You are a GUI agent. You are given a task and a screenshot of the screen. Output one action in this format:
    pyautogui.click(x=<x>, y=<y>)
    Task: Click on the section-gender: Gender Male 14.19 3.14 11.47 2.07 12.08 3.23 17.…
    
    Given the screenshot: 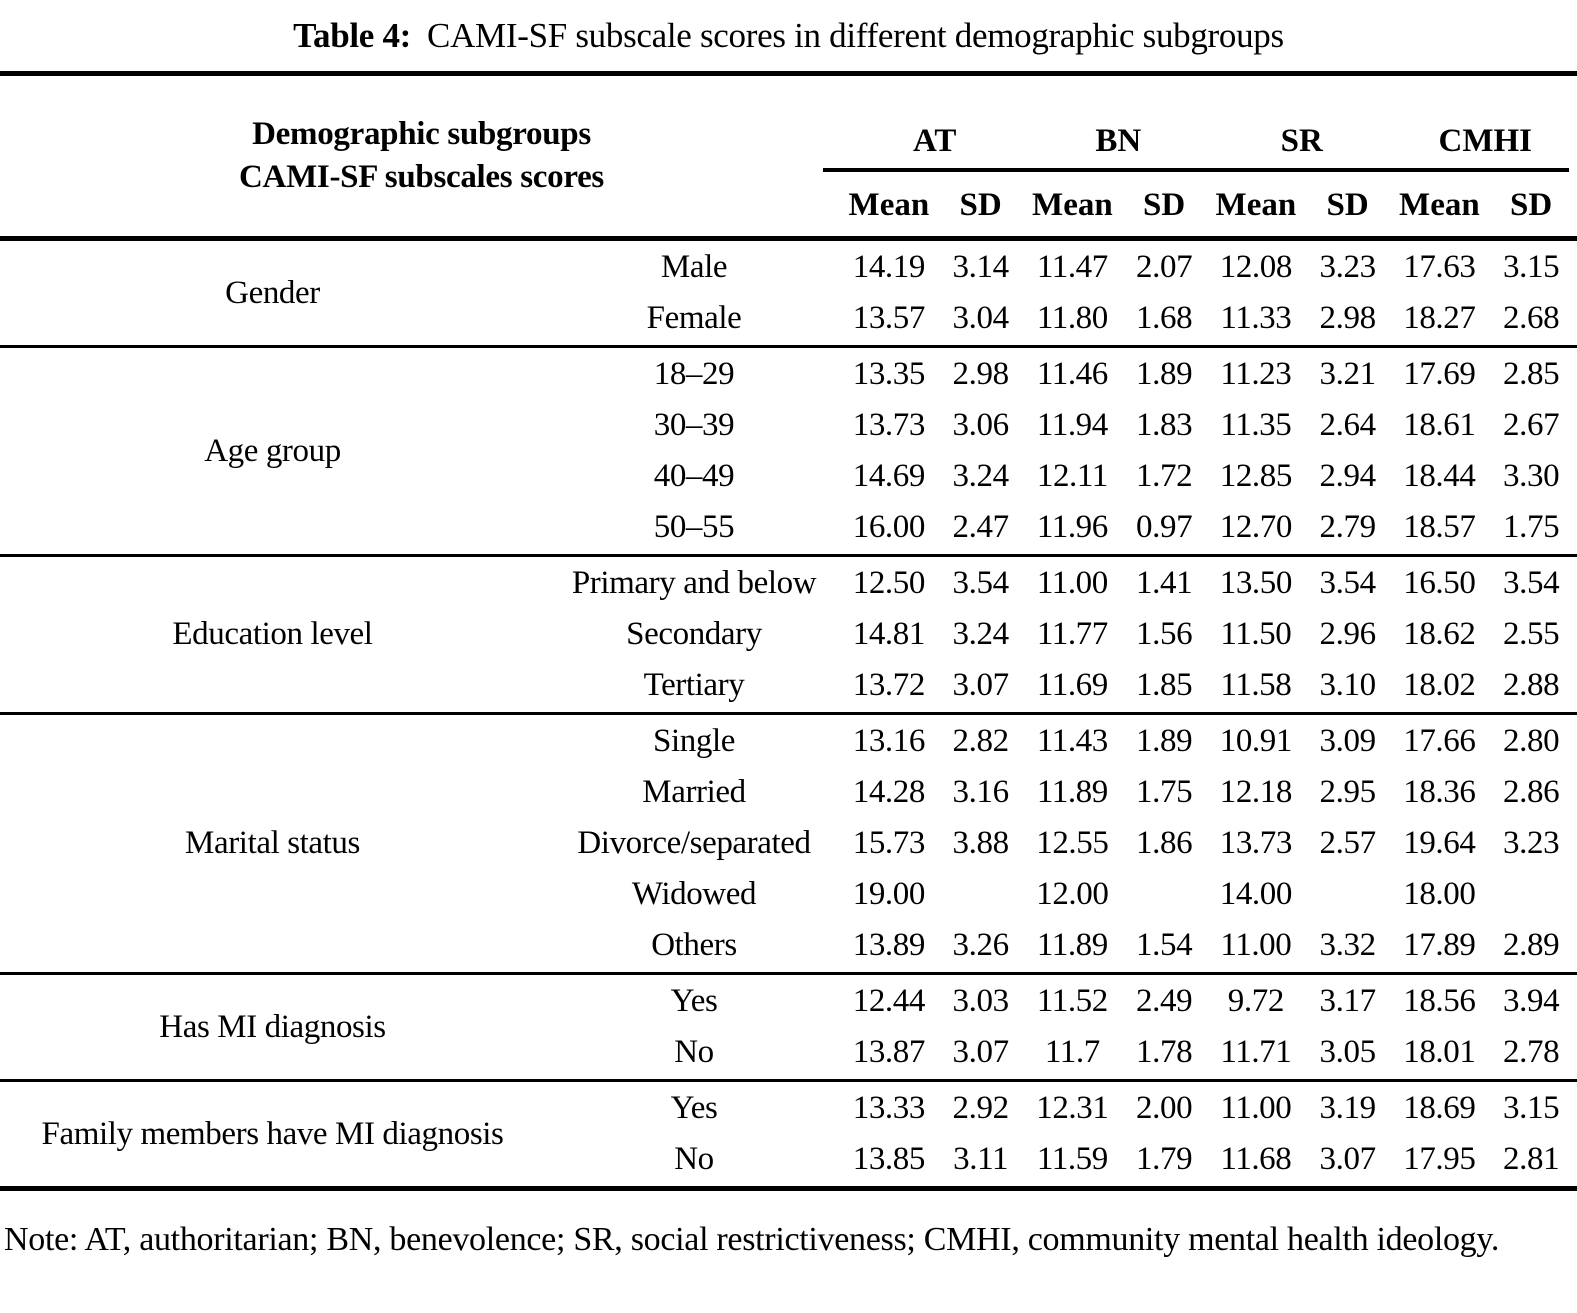 What is the action you would take?
    pyautogui.click(x=788, y=293)
    